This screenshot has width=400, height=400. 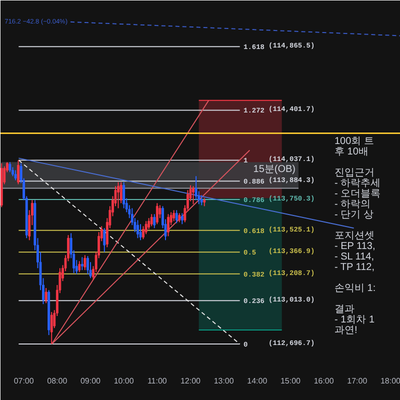 What do you see at coordinates (355, 251) in the screenshot?
I see `annotation: 포지션셋 - EP 113, - SL 114, - TP 112,` at bounding box center [355, 251].